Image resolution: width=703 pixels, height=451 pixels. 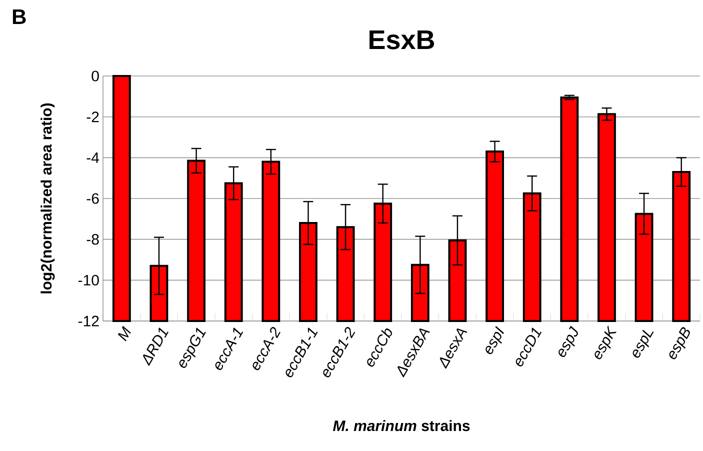 I want to click on y-tick-label: 0, so click(x=95, y=76).